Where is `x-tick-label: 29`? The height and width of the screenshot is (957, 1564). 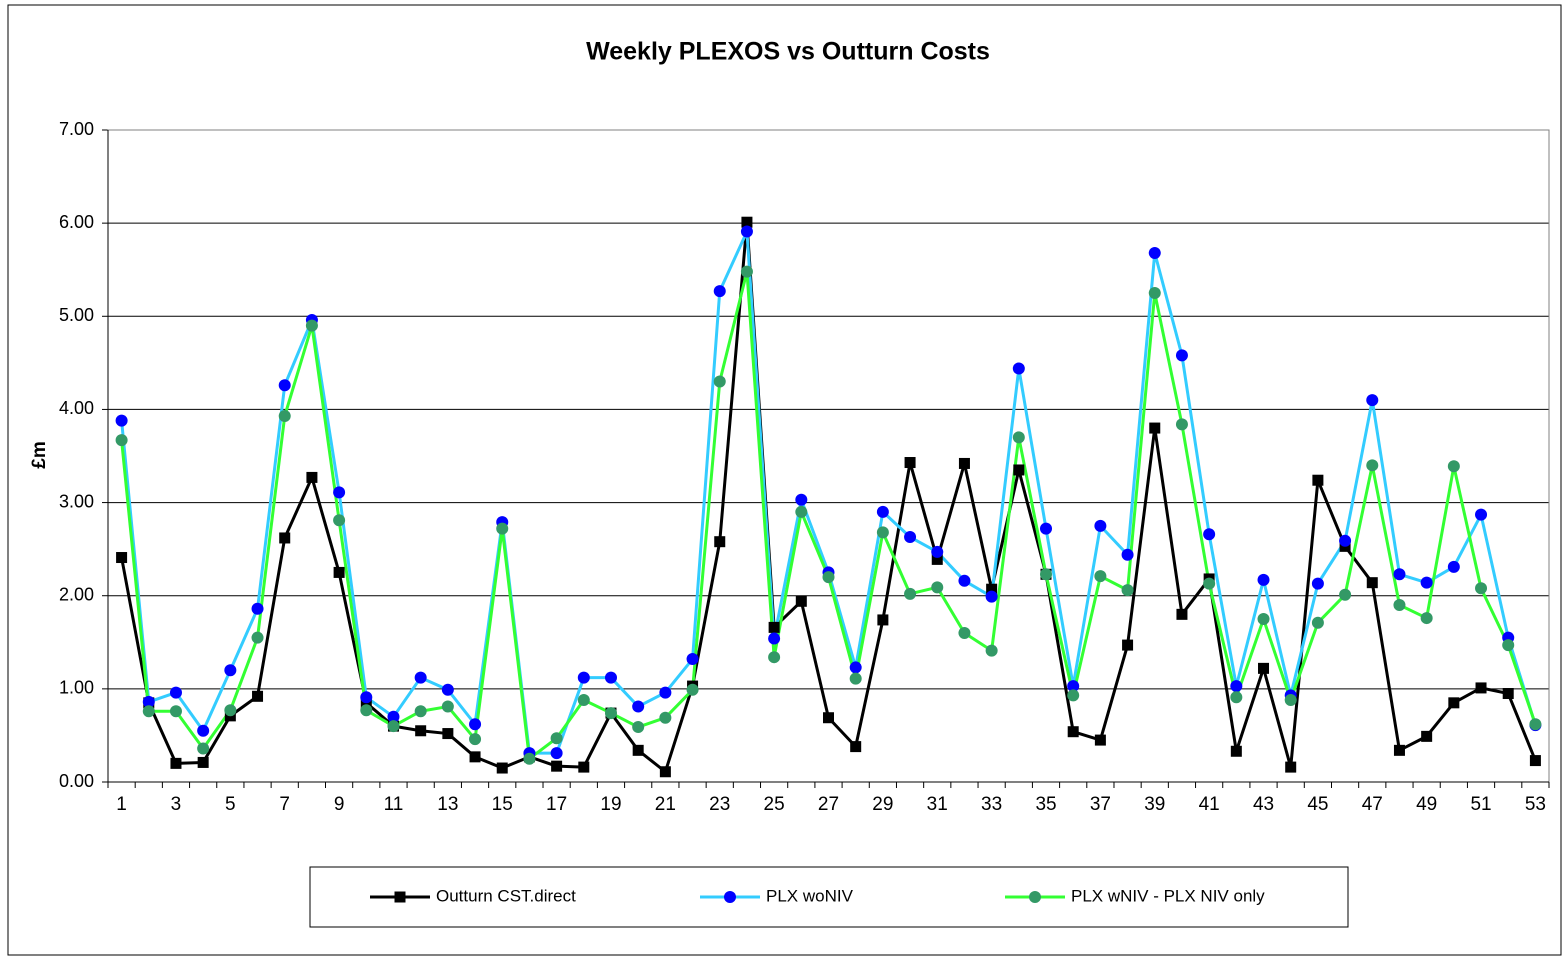
x-tick-label: 29 is located at coordinates (882, 804).